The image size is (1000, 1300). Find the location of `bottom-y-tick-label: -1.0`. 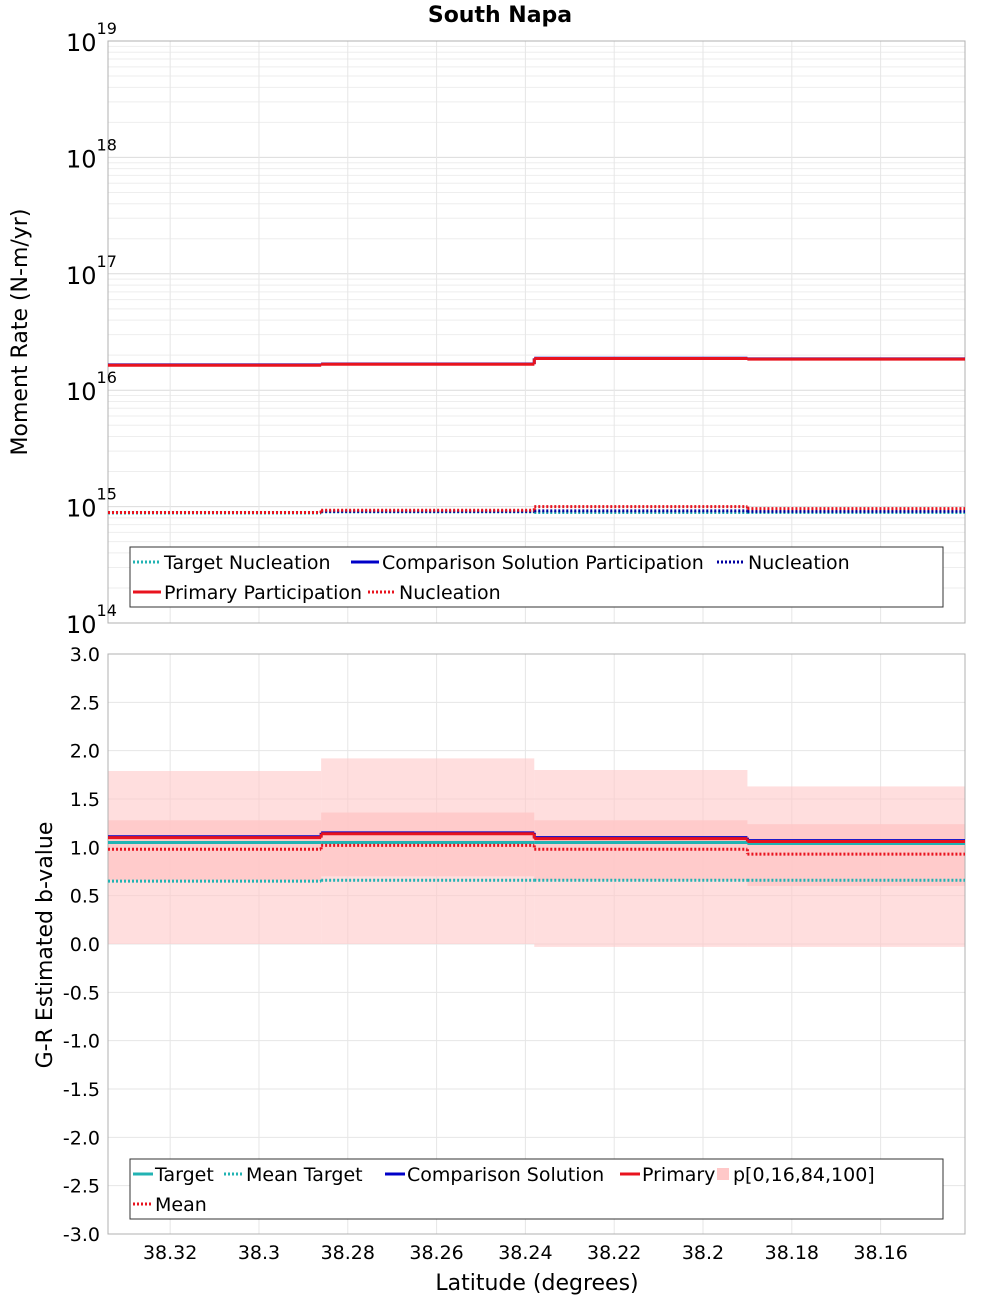

bottom-y-tick-label: -1.0 is located at coordinates (81, 1042).